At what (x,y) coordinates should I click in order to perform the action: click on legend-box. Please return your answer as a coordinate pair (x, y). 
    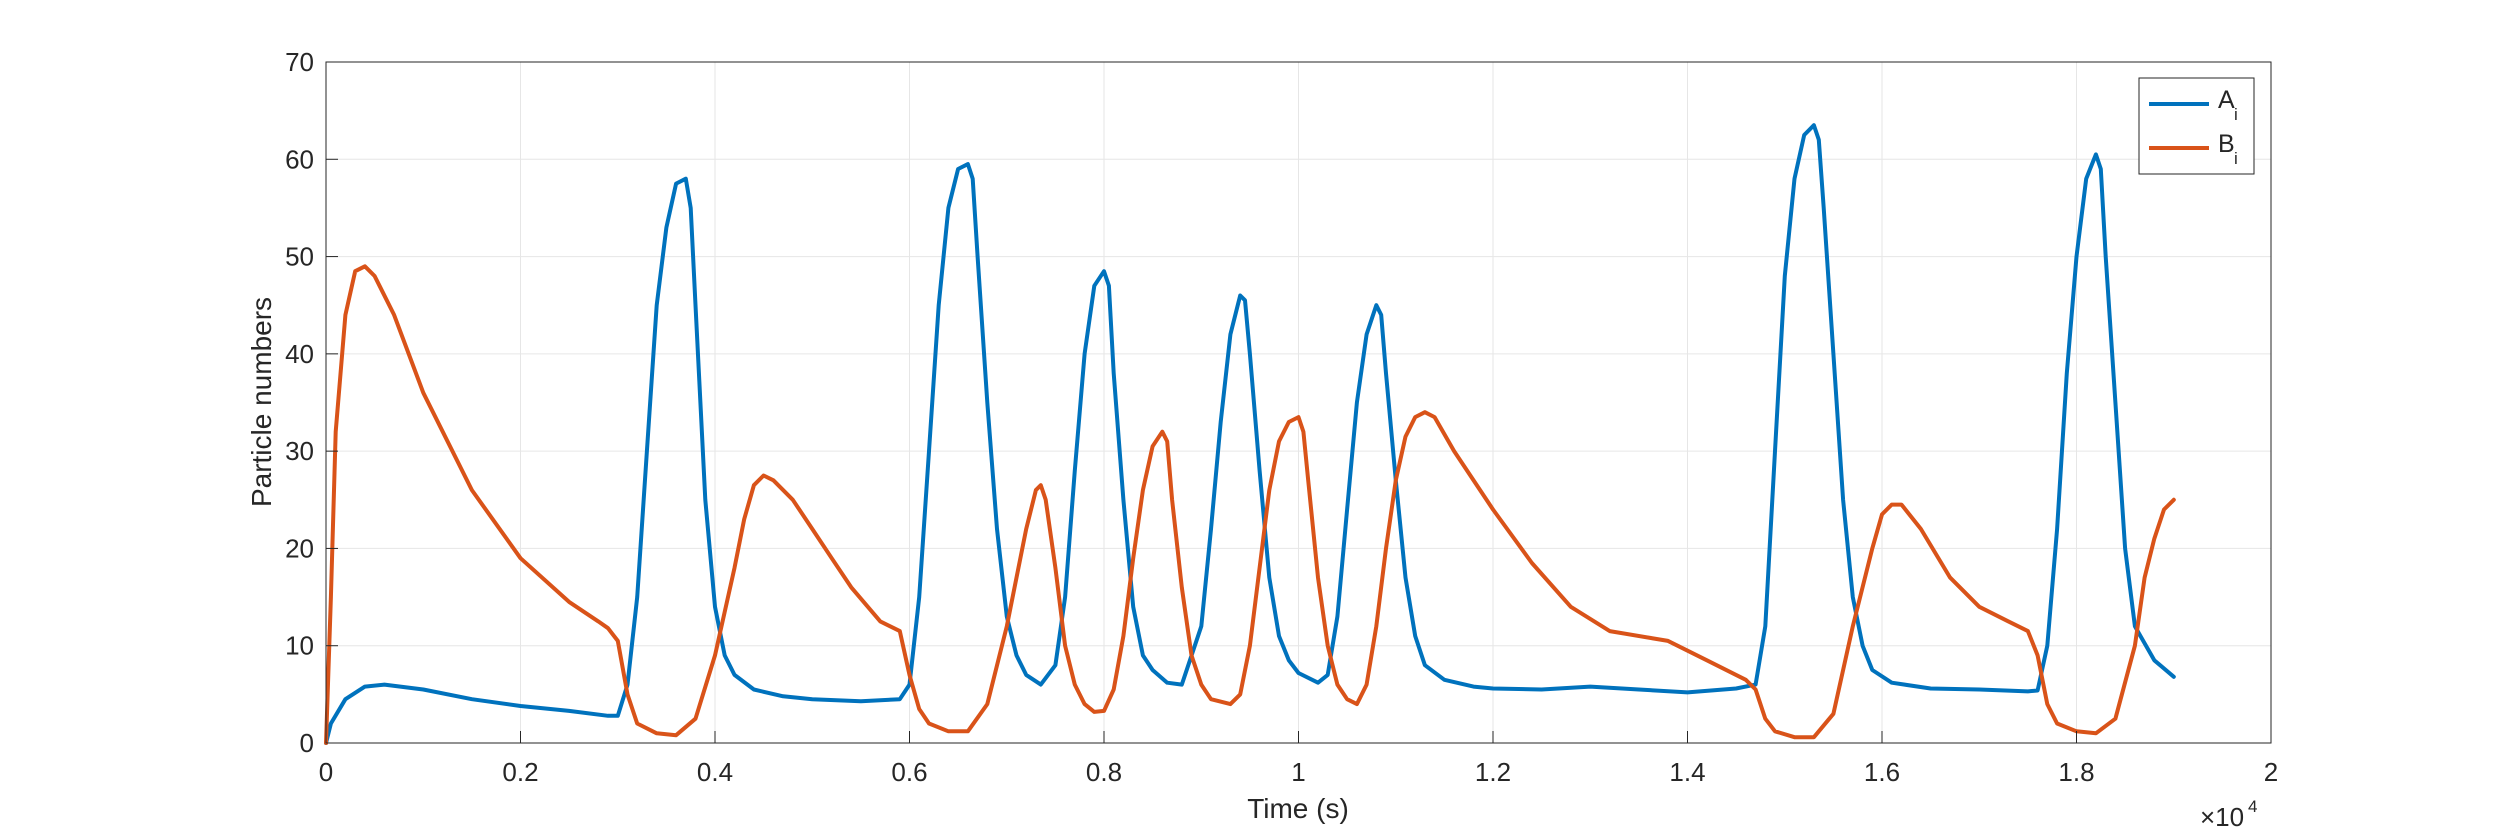
    Looking at the image, I should click on (2196, 126).